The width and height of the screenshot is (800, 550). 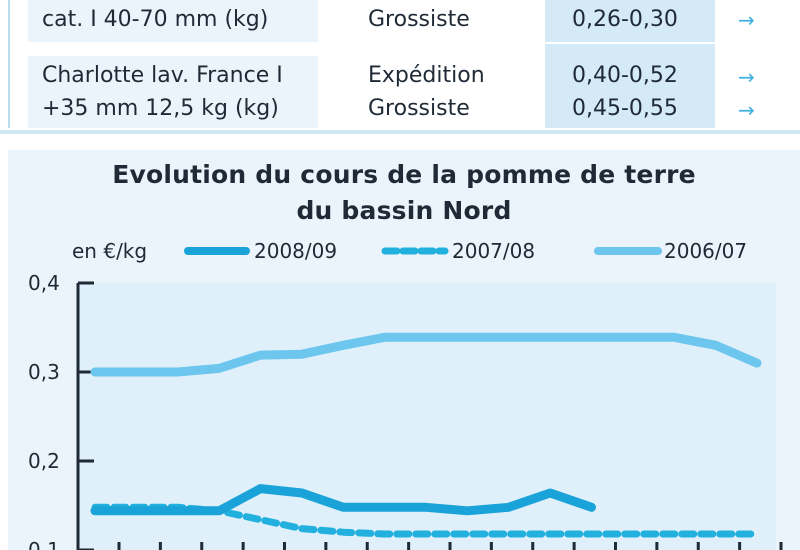 What do you see at coordinates (160, 108) in the screenshot?
I see `product-label: +35 mm 12,5 kg (kg)` at bounding box center [160, 108].